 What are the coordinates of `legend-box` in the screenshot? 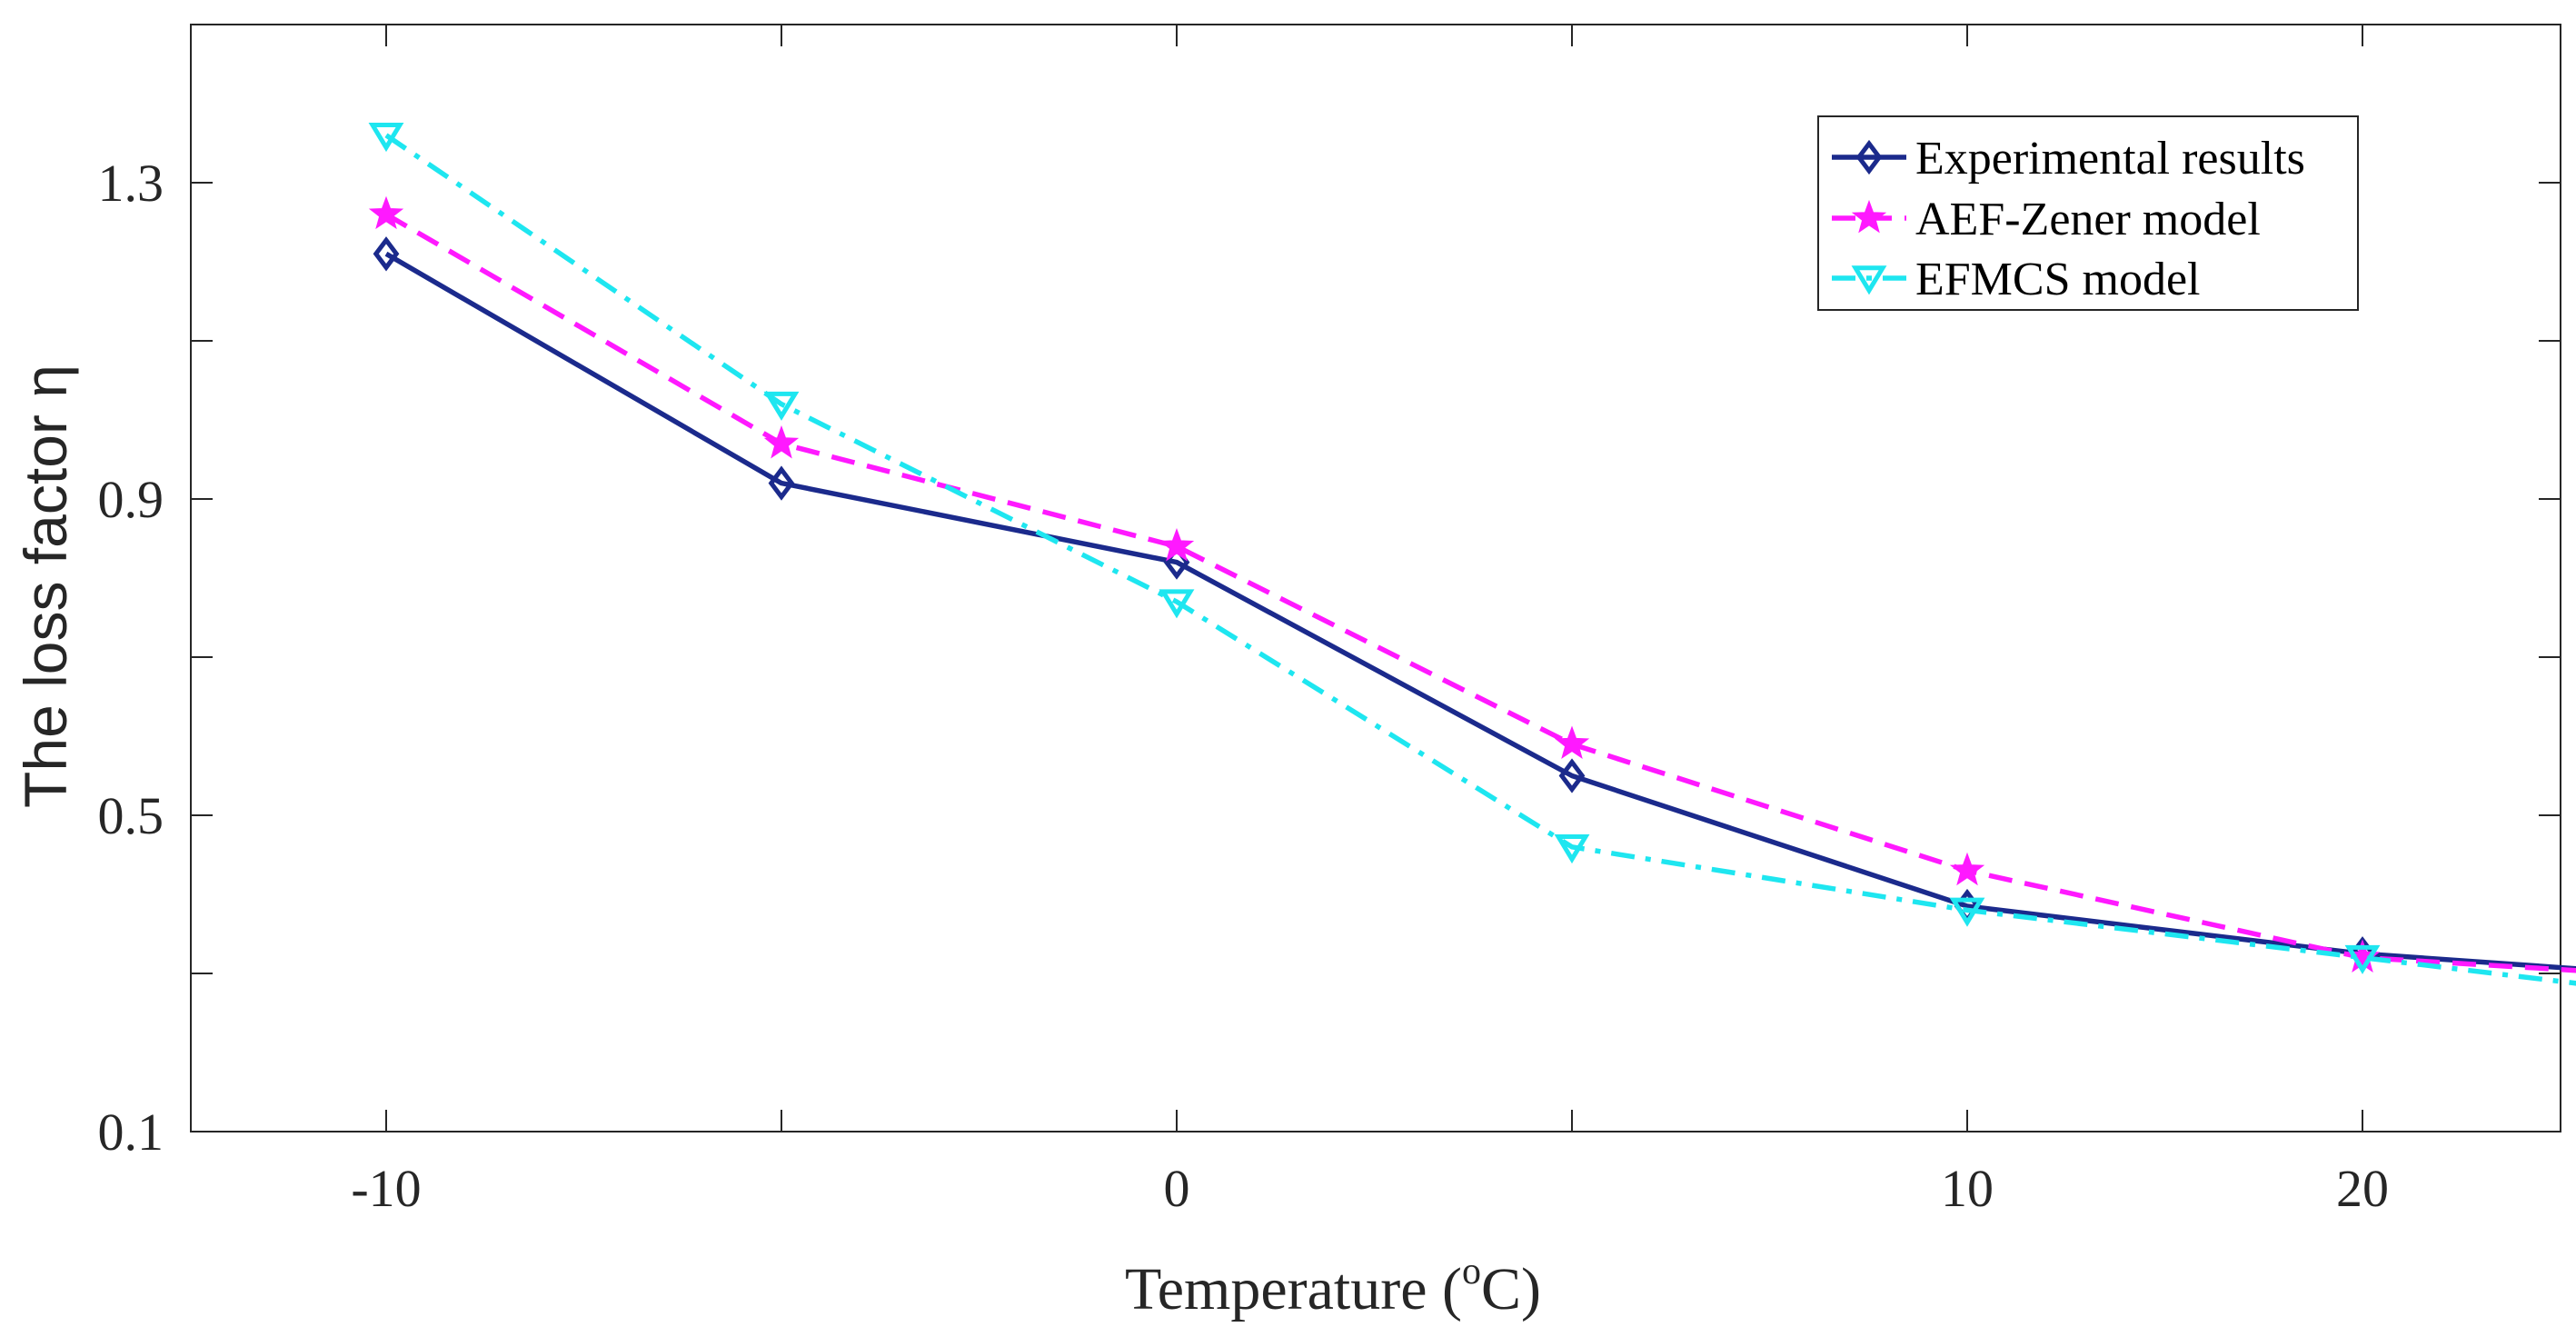 It's located at (2088, 213).